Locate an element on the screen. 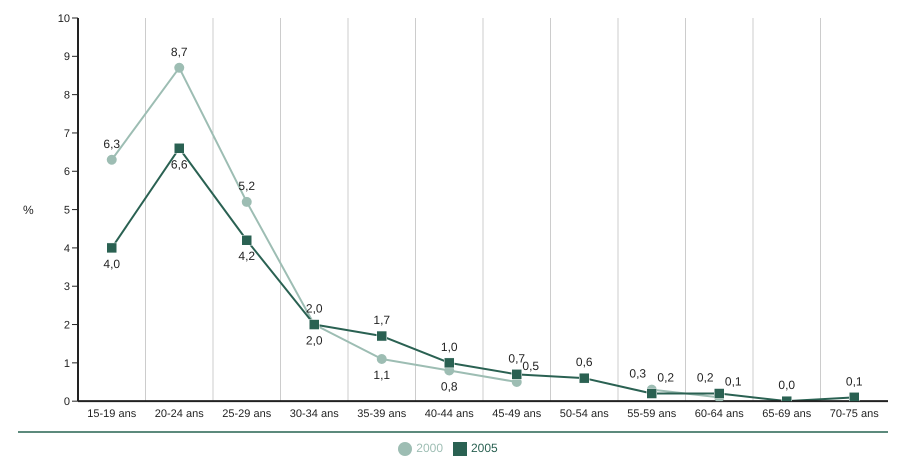 Image resolution: width=911 pixels, height=469 pixels. y-axis-title: % is located at coordinates (28, 209).